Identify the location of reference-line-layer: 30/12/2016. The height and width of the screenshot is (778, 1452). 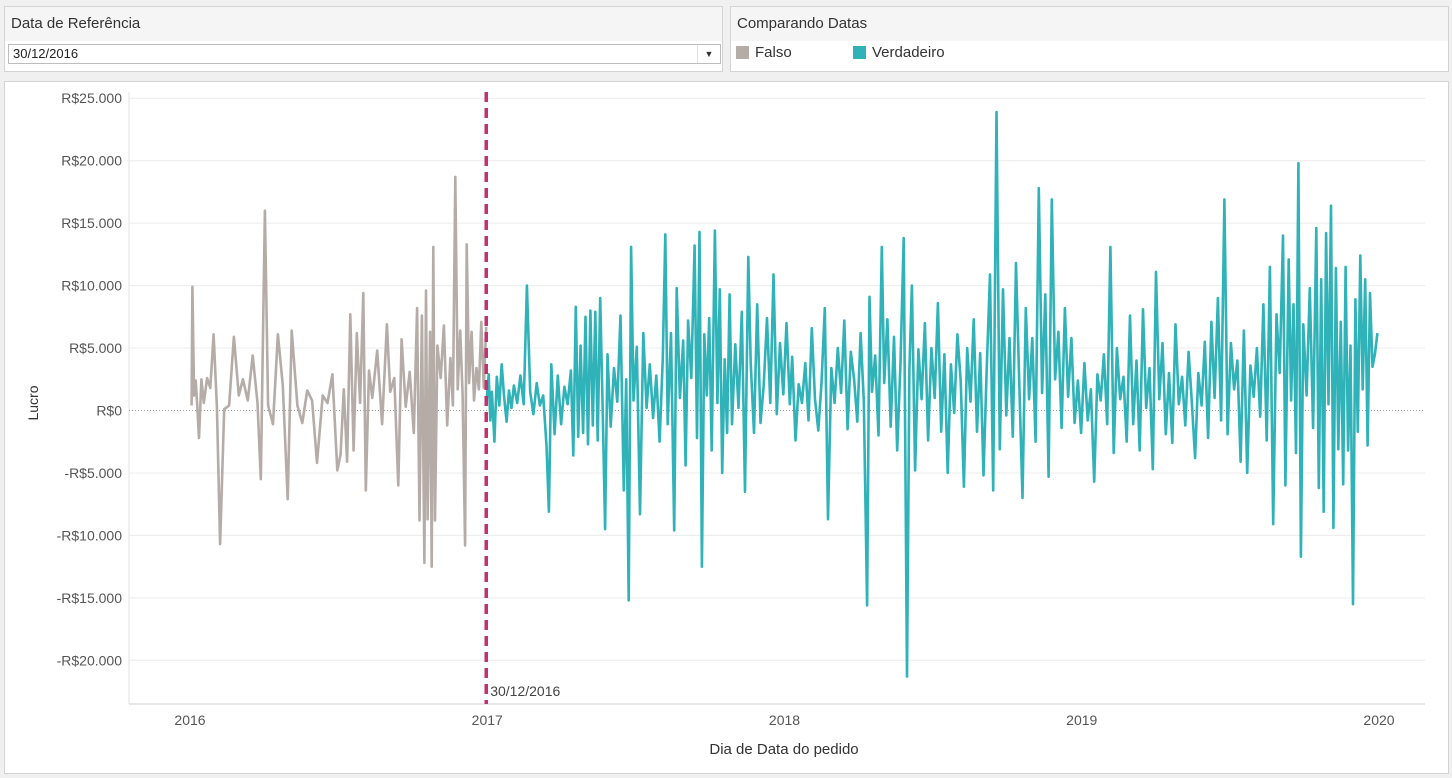
(522, 398).